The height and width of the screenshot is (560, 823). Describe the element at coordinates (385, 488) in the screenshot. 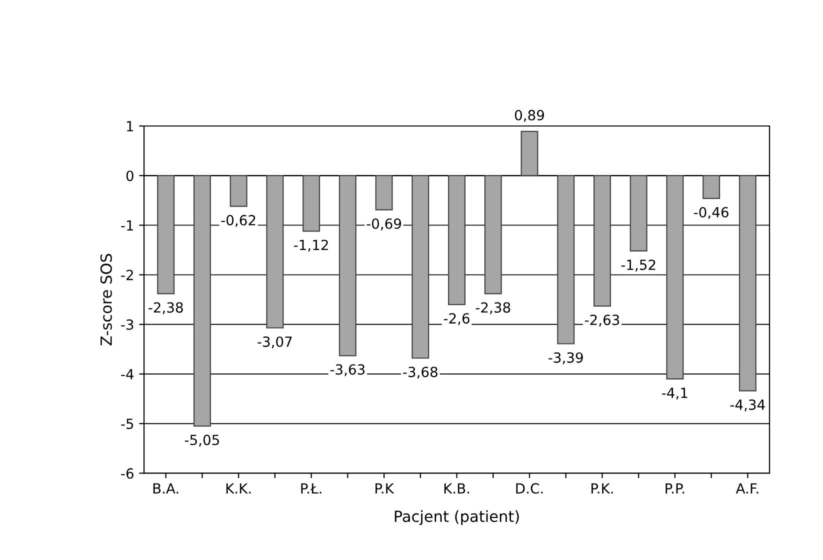

I see `x-tick-label: P.K` at that location.